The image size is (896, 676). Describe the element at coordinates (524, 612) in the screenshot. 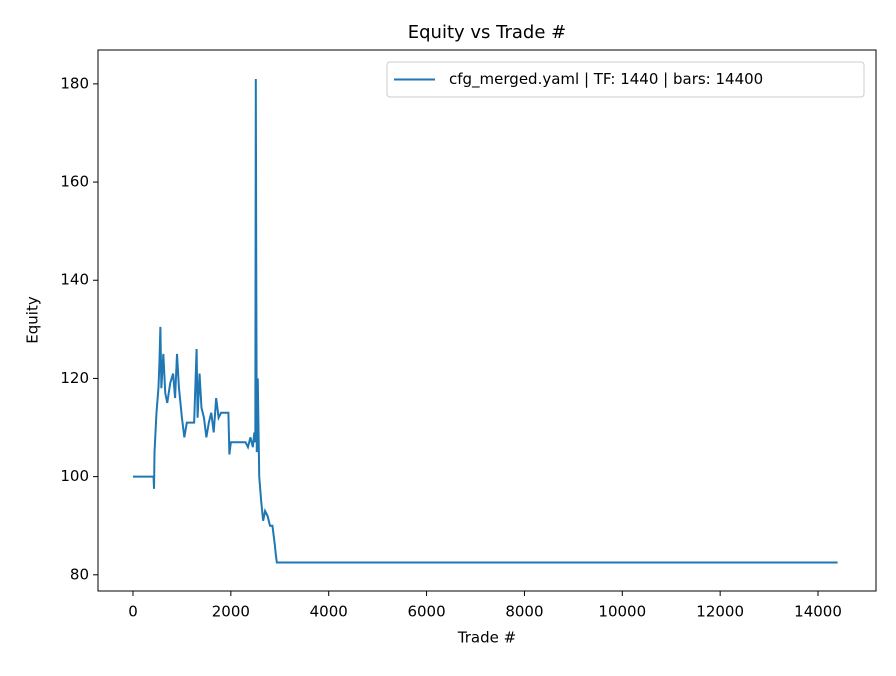

I see `x-tick-label: 8000` at that location.